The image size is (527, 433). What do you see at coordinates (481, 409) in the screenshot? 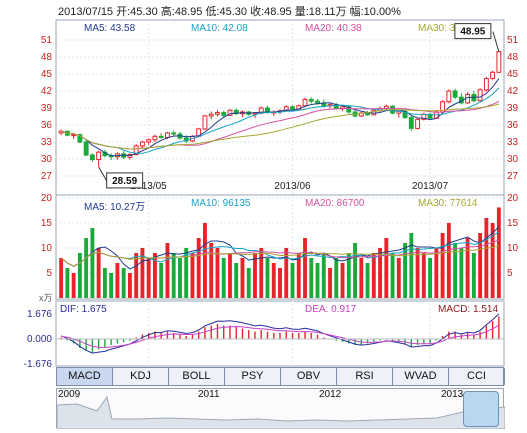
I see `navigator-range-handle` at bounding box center [481, 409].